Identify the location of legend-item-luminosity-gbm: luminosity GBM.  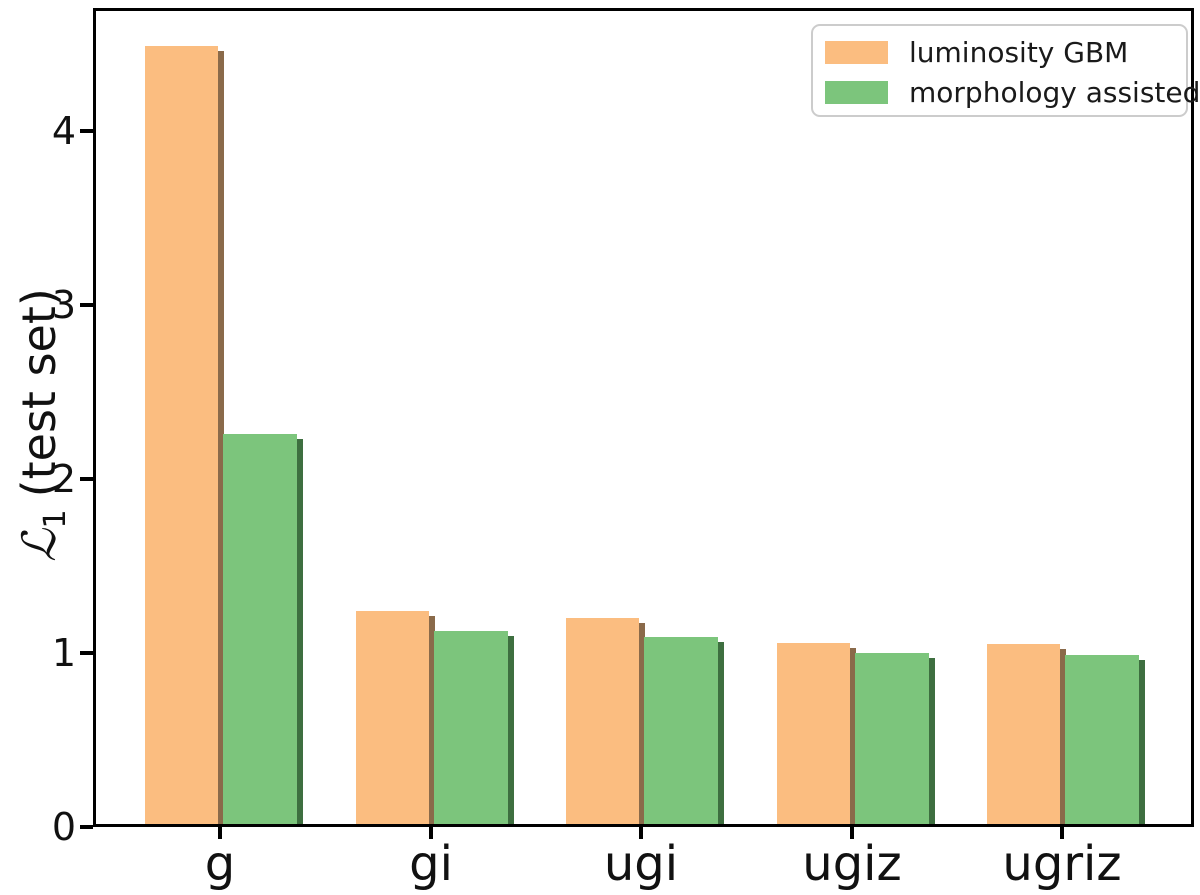
(1005, 52).